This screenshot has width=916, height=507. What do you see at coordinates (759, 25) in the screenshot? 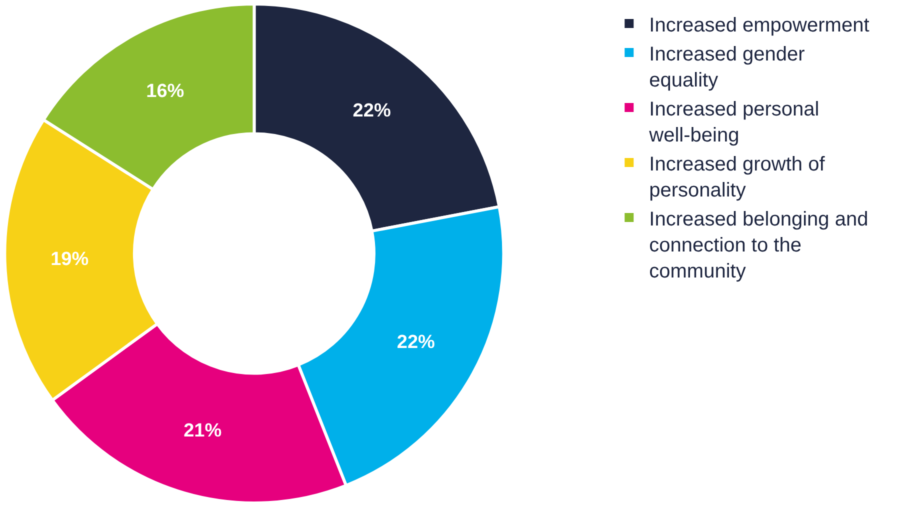
I see `legend-label: Increased empowerment` at bounding box center [759, 25].